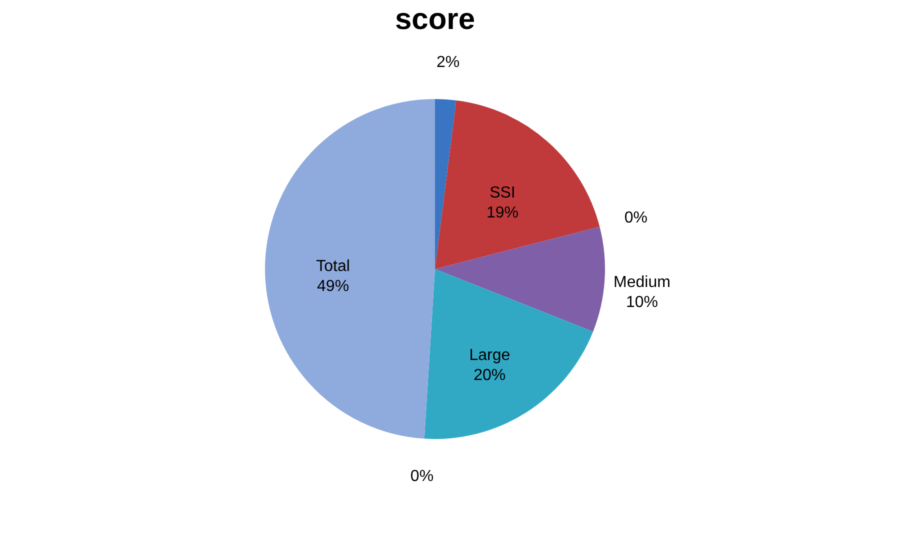 This screenshot has width=901, height=546. I want to click on data-label: 19%, so click(502, 213).